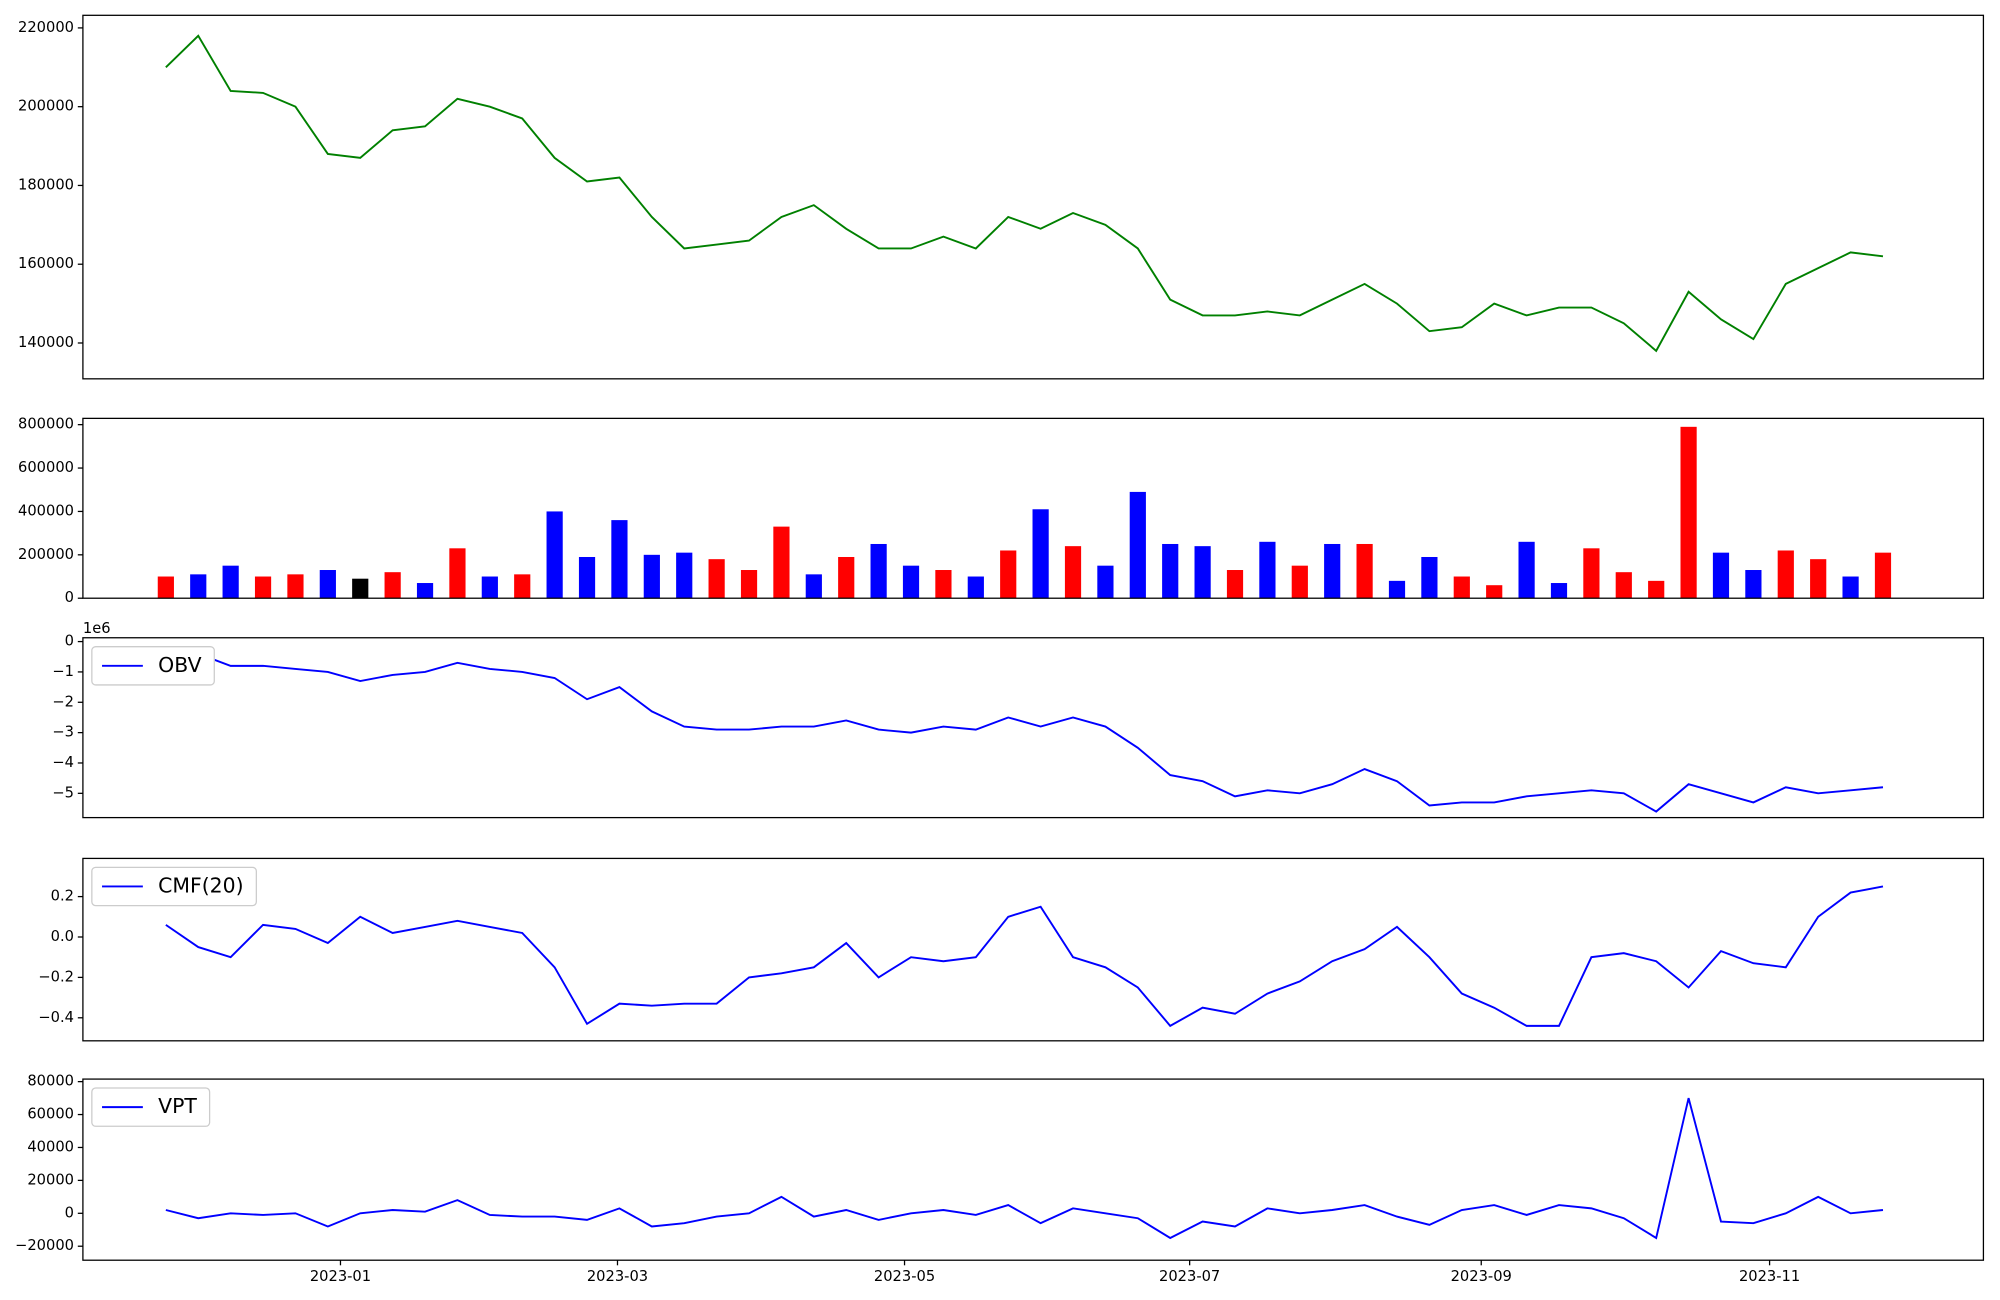 The height and width of the screenshot is (1300, 2000). Describe the element at coordinates (50, 1081) in the screenshot. I see `y-tick-label: 80000` at that location.